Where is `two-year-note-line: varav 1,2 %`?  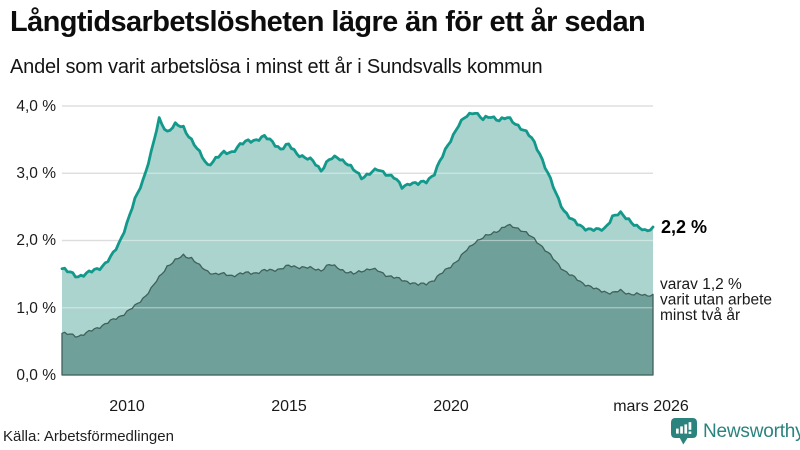 two-year-note-line: varav 1,2 % is located at coordinates (701, 284).